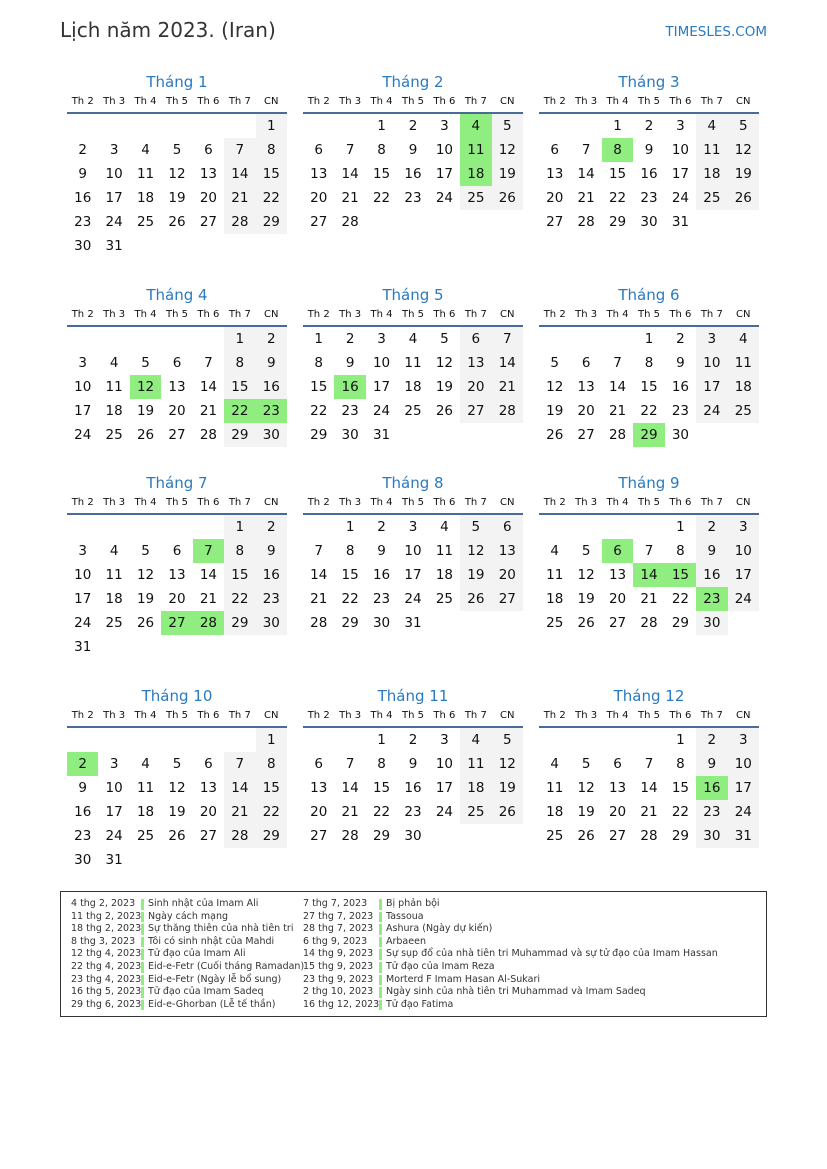 Image resolution: width=827 pixels, height=1169 pixels. What do you see at coordinates (716, 32) in the screenshot?
I see `brand-link: TIMESLES.COM` at bounding box center [716, 32].